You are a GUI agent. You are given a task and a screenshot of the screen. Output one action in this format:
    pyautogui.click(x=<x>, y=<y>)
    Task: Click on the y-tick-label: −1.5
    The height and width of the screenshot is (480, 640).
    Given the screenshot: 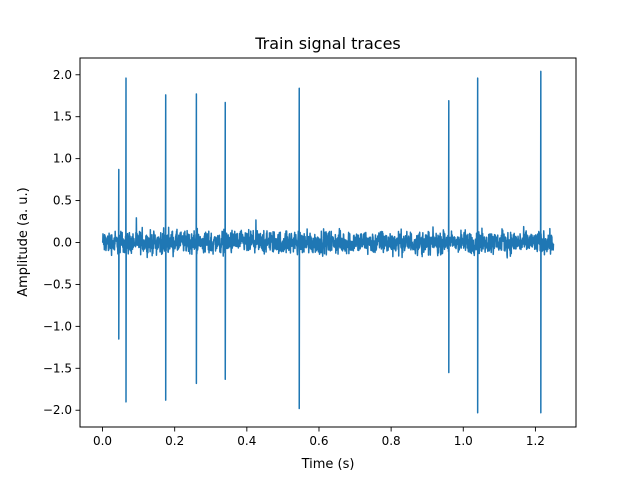 What is the action you would take?
    pyautogui.click(x=57, y=368)
    